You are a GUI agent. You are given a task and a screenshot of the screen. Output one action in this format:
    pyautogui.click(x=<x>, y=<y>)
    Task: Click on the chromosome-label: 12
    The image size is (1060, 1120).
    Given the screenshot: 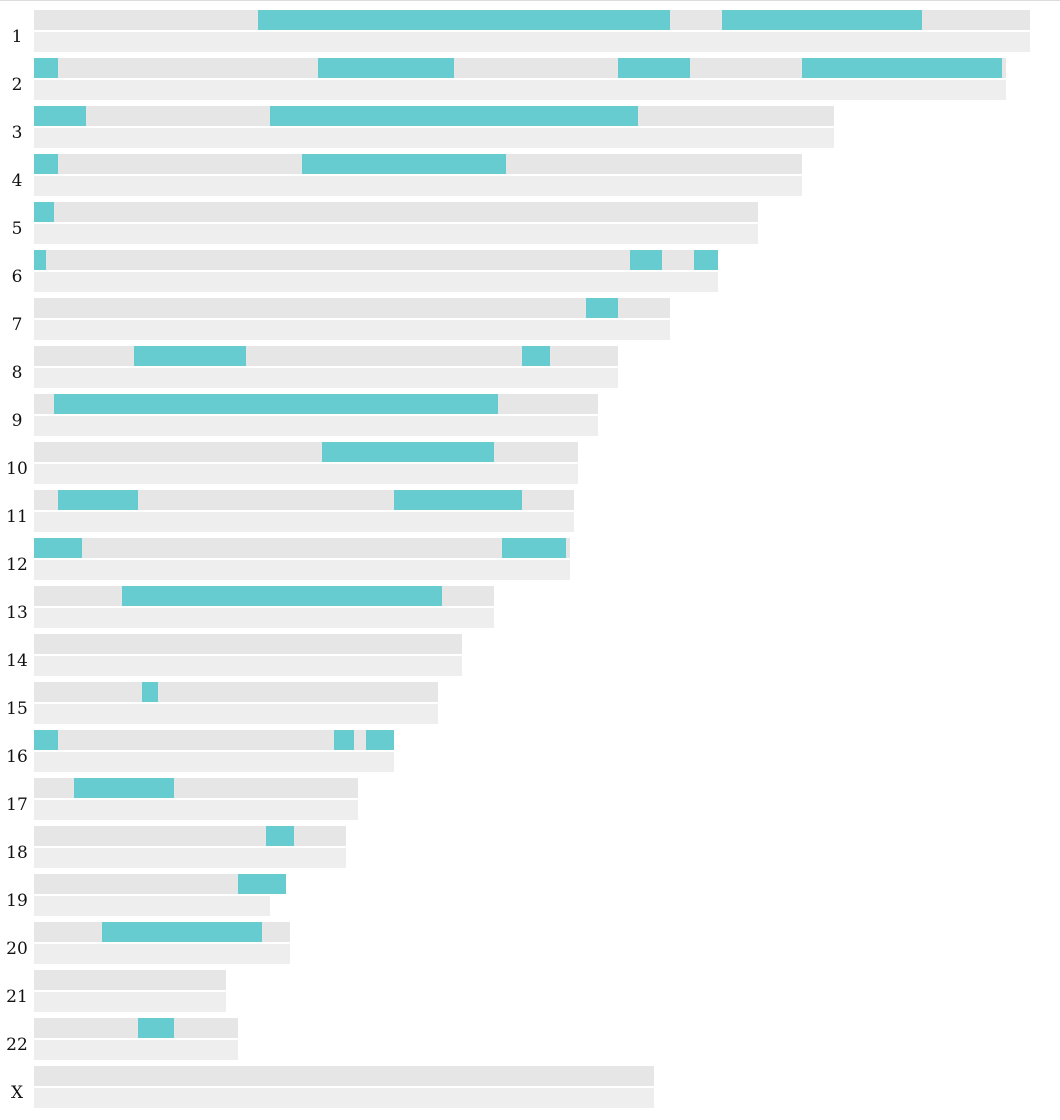 What is the action you would take?
    pyautogui.click(x=17, y=565)
    